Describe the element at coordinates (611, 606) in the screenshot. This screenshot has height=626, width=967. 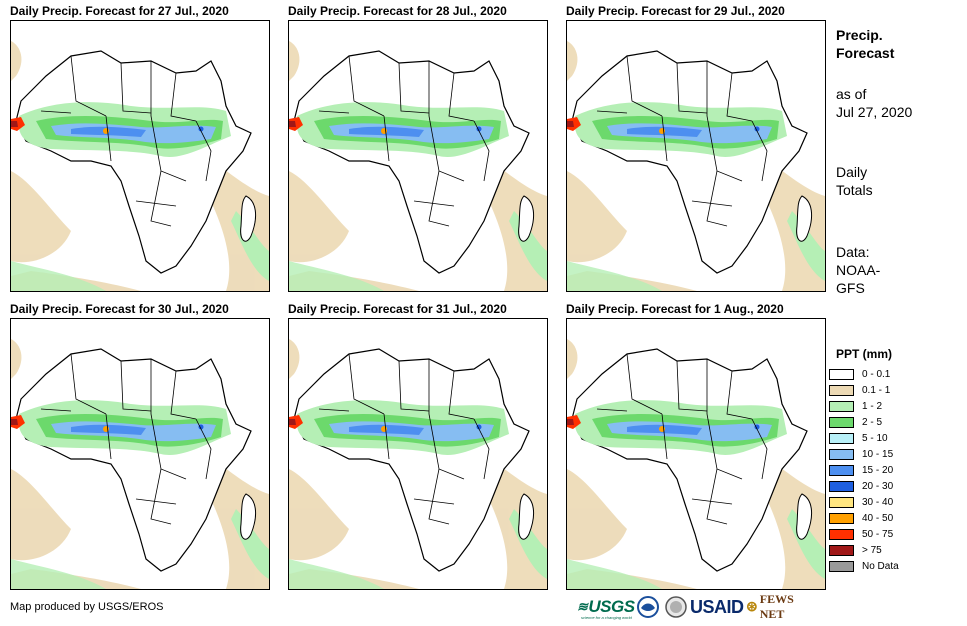
I see `usgs-logo-text: USGS` at that location.